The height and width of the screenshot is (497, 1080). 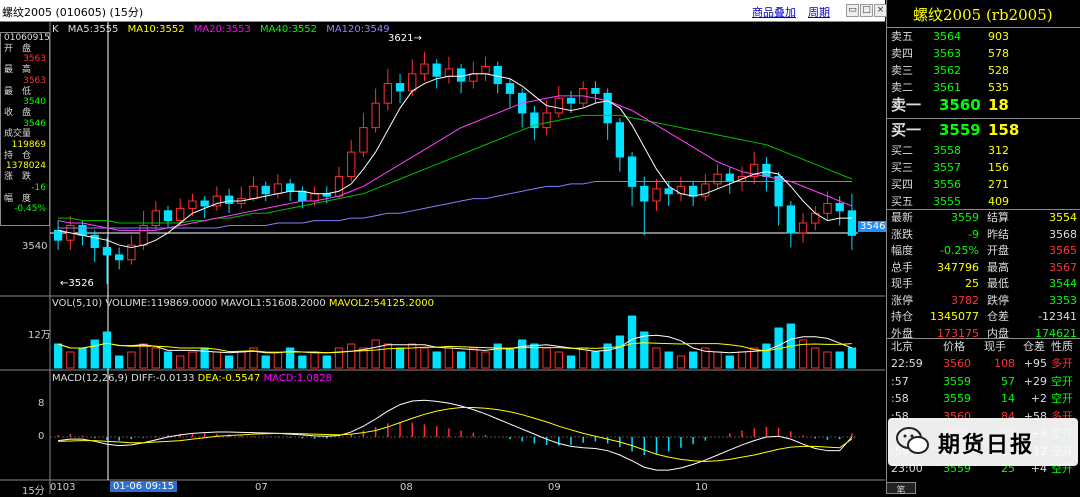 I want to click on bid-row: 买二 3558 312, so click(x=983, y=151).